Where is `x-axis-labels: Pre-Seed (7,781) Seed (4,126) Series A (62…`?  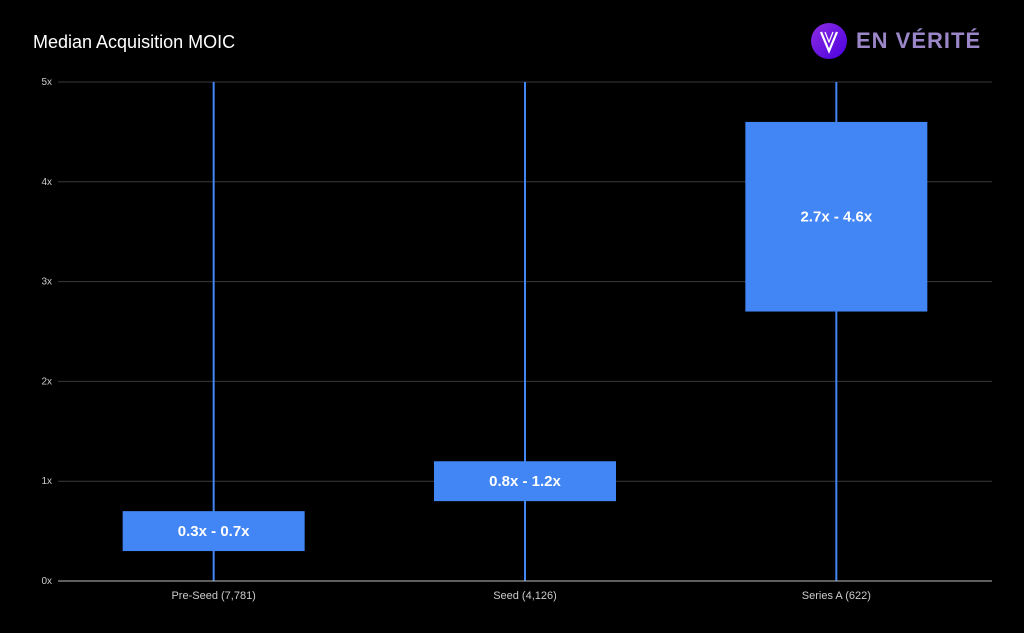
x-axis-labels: Pre-Seed (7,781) Seed (4,126) Series A (62… is located at coordinates (520, 596).